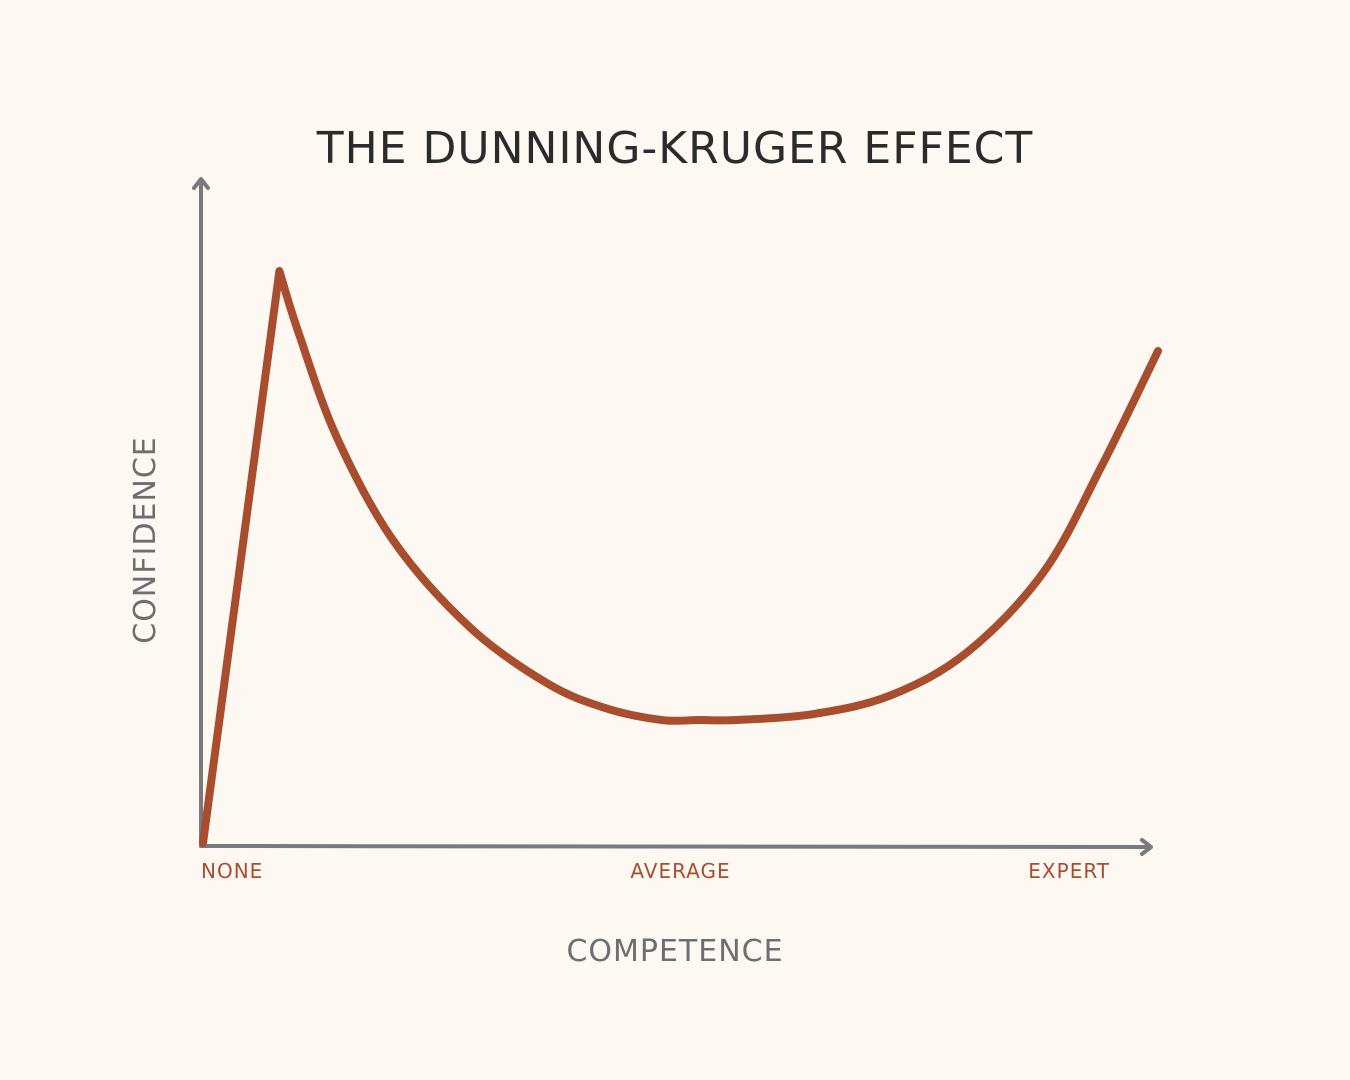 The width and height of the screenshot is (1350, 1080). What do you see at coordinates (1069, 871) in the screenshot?
I see `x-tick-label-expert: EXPERT` at bounding box center [1069, 871].